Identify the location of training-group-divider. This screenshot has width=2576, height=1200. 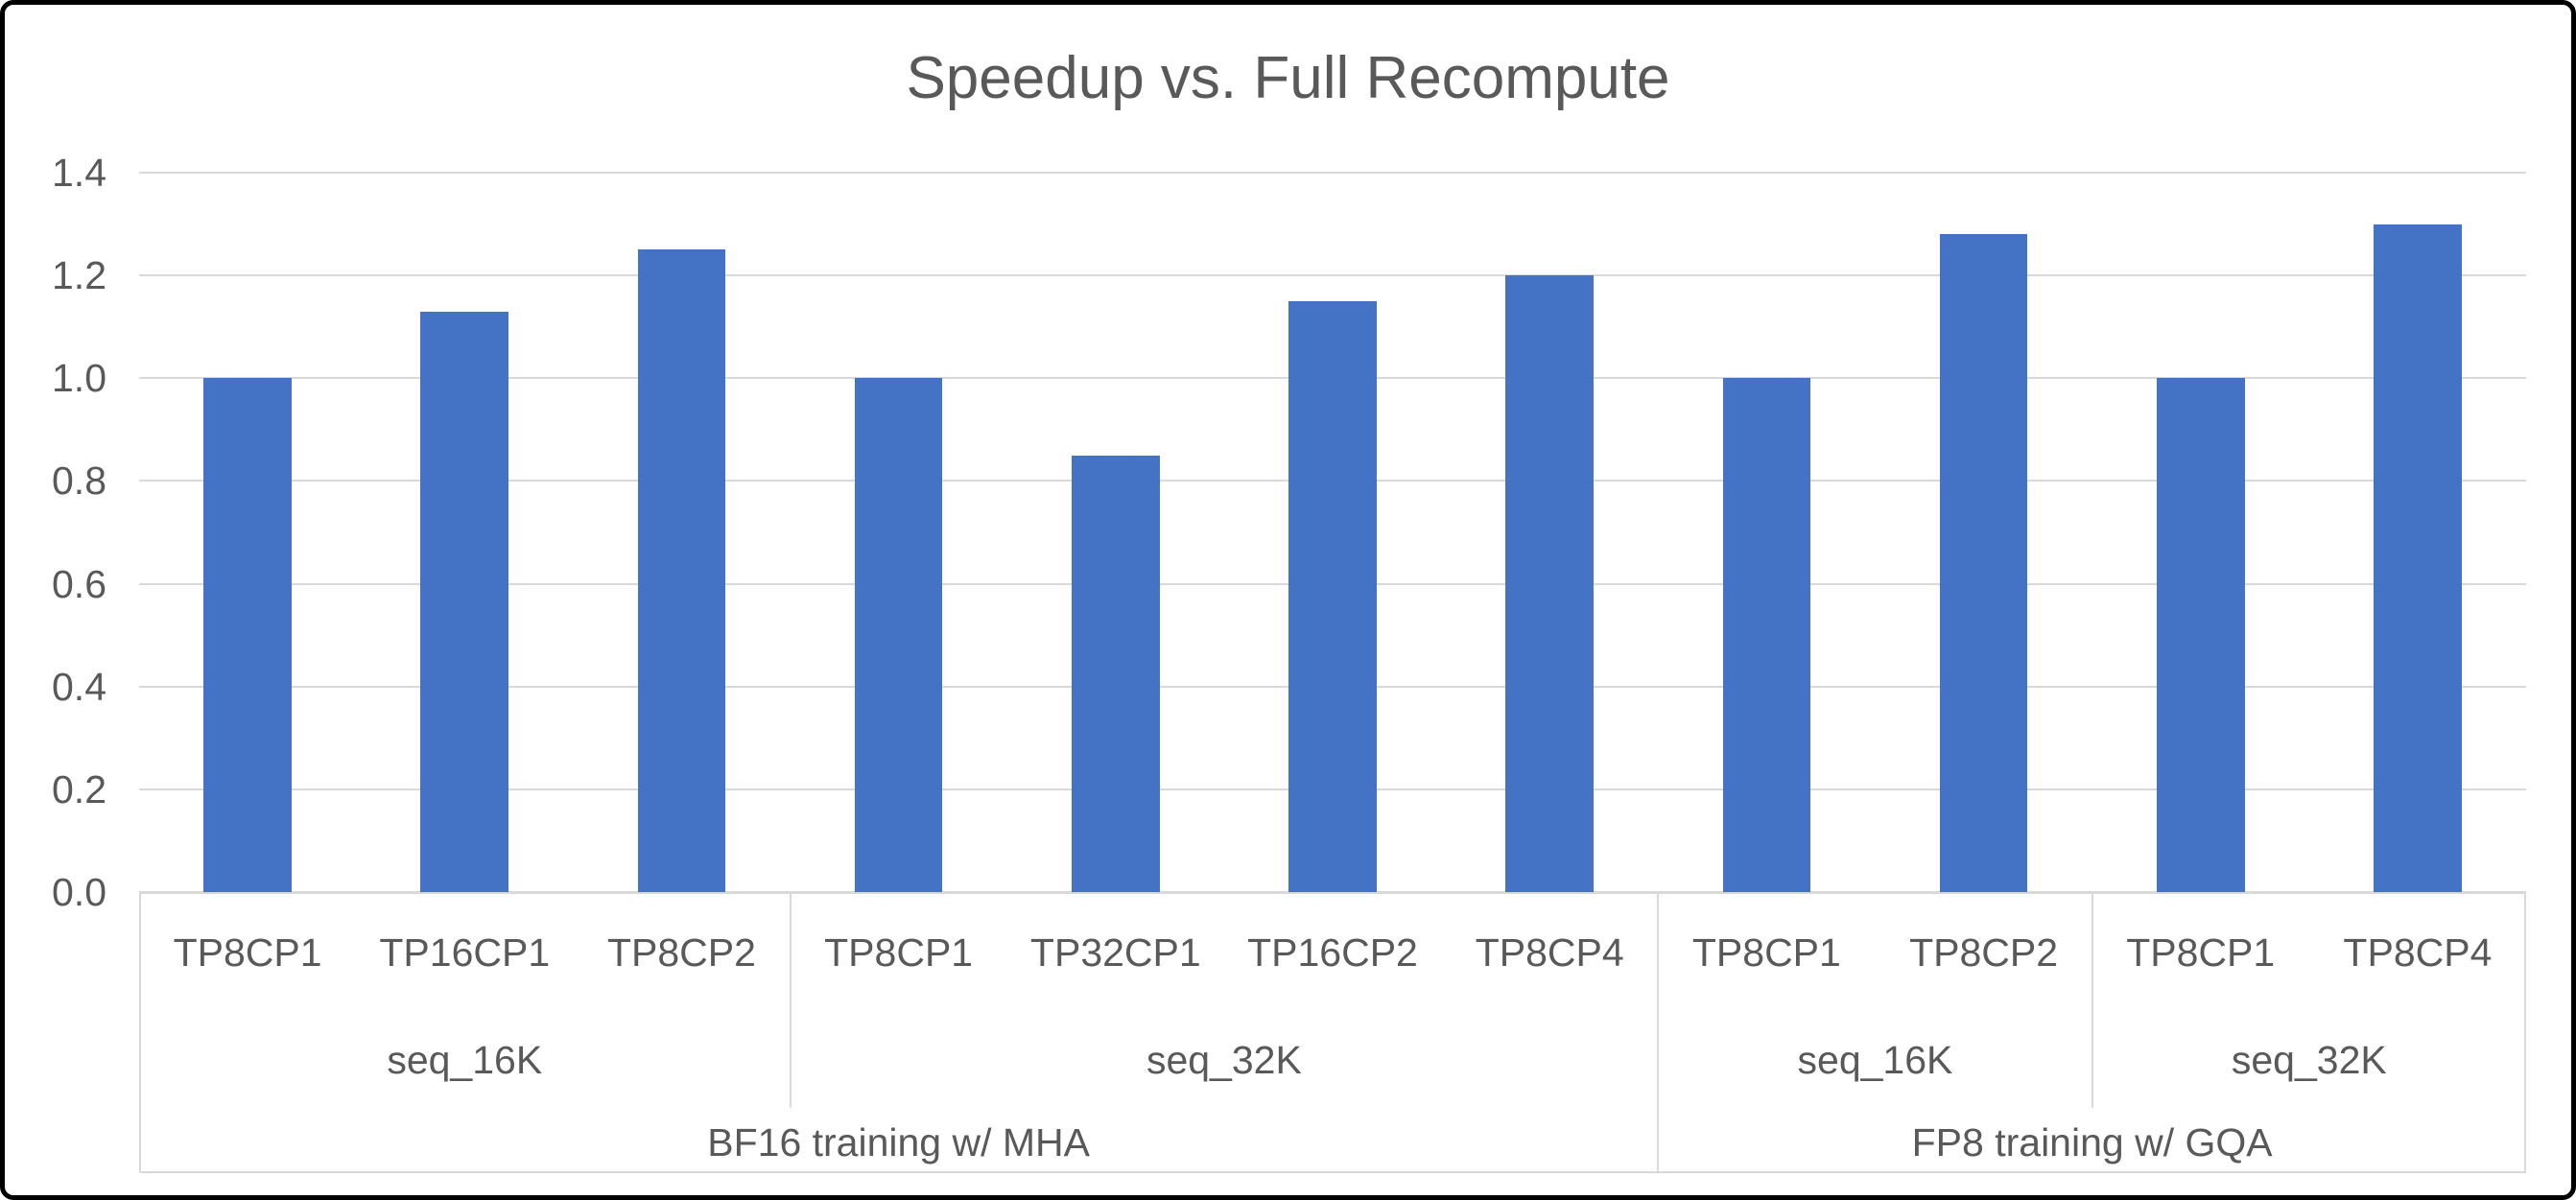
(1658, 1032).